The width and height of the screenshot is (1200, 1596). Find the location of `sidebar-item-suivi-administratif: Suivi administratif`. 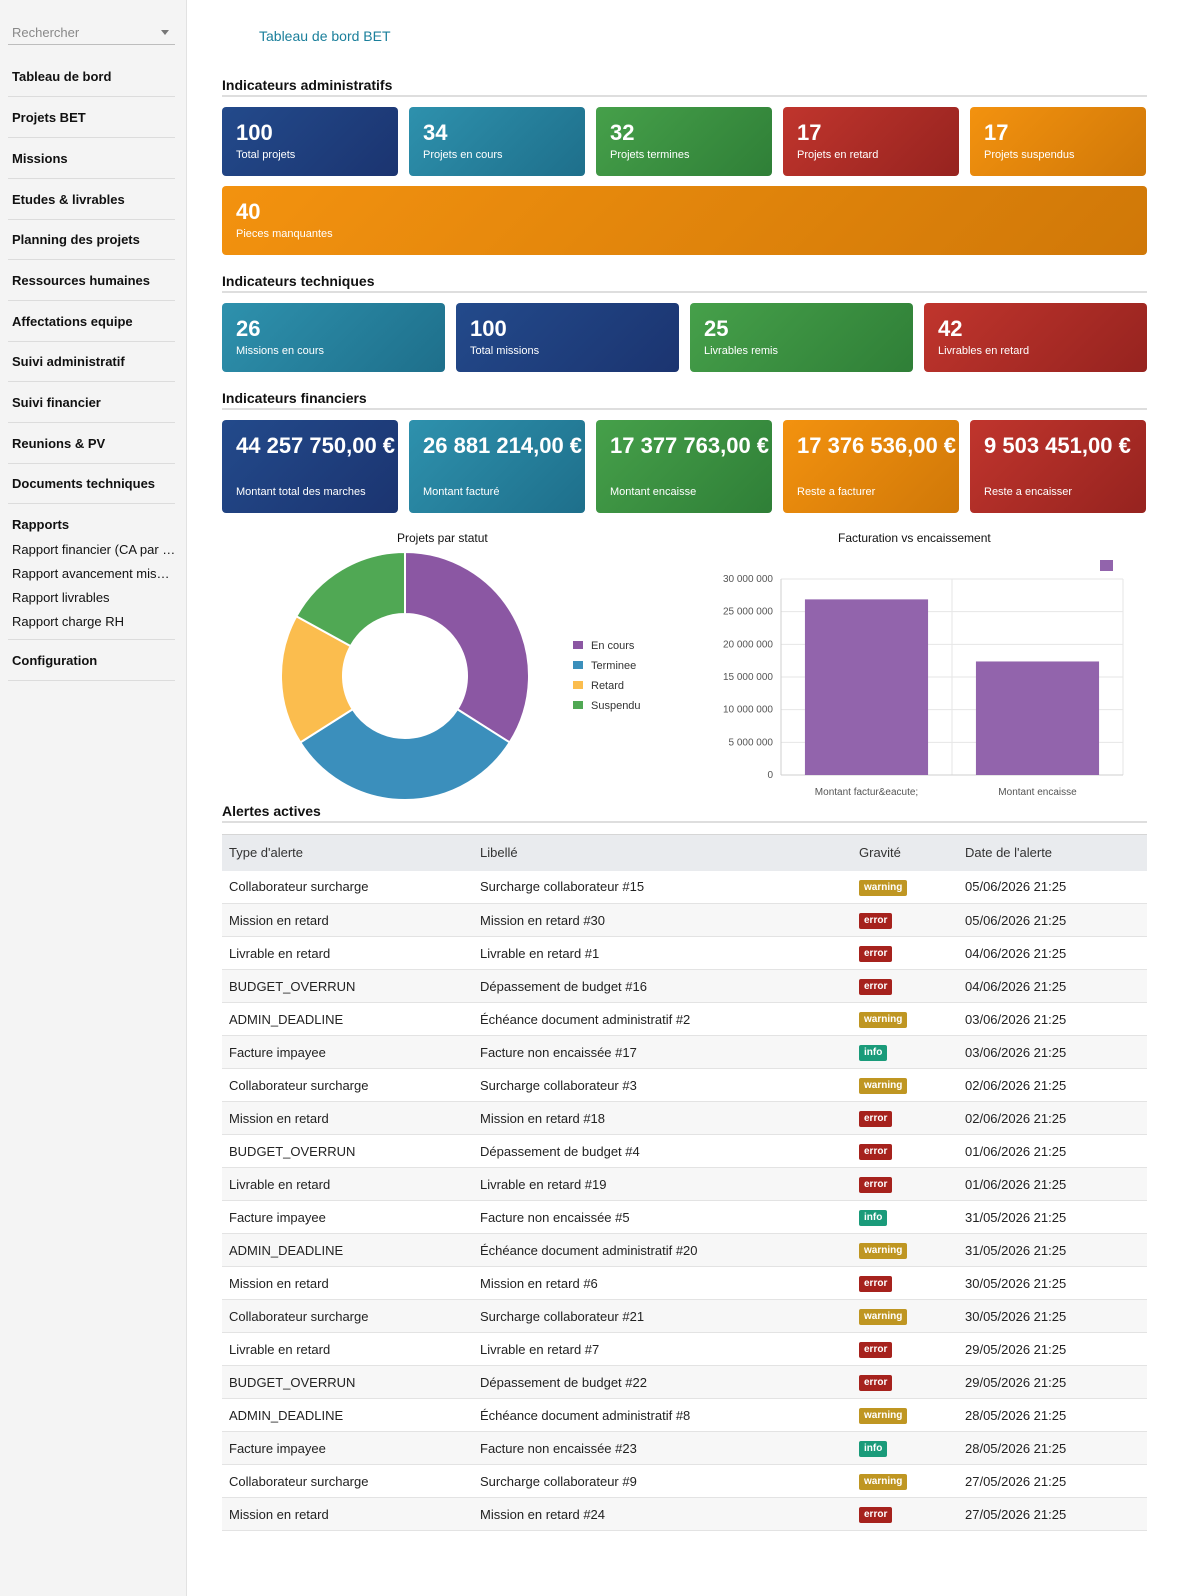

sidebar-item-suivi-administratif: Suivi administratif is located at coordinates (91, 361).